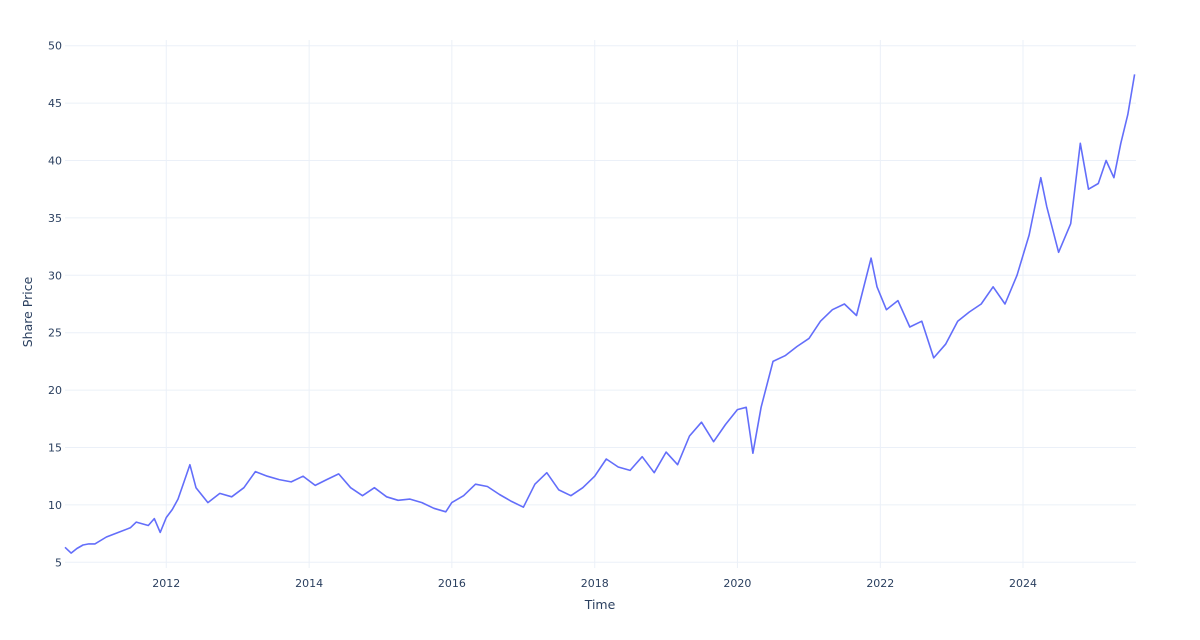  What do you see at coordinates (55, 447) in the screenshot?
I see `y-tick-label: 15` at bounding box center [55, 447].